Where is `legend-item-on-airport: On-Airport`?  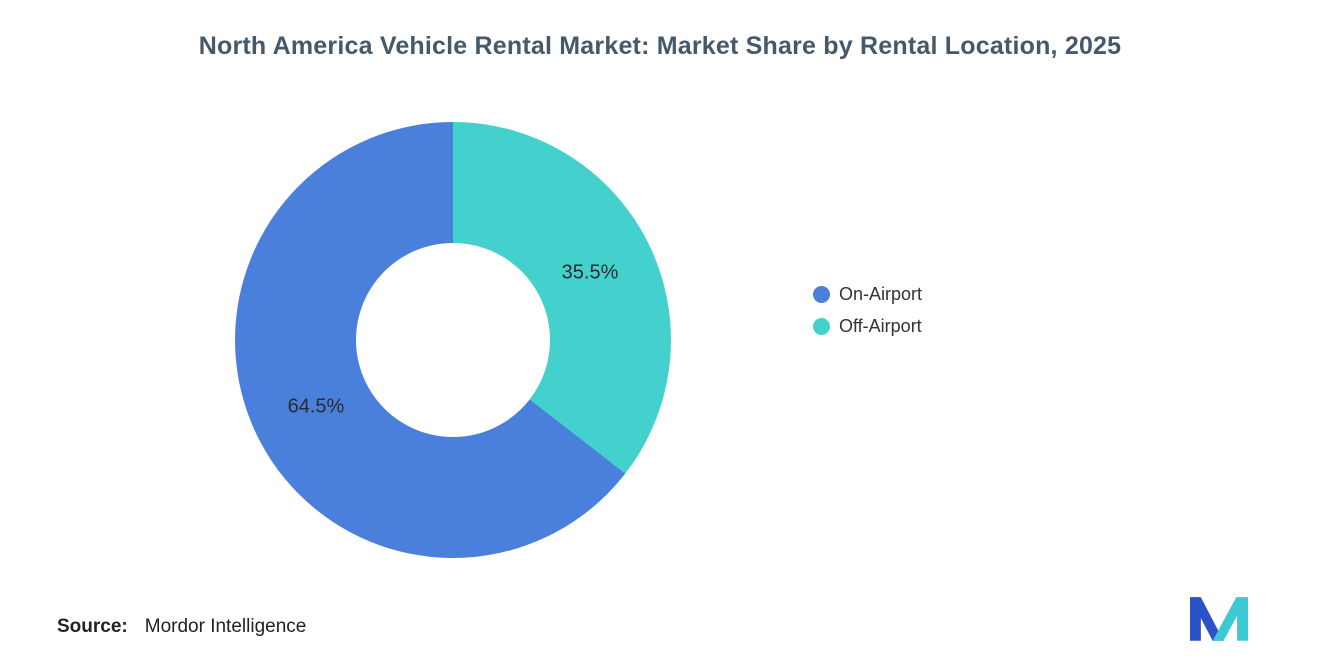 legend-item-on-airport: On-Airport is located at coordinates (867, 294).